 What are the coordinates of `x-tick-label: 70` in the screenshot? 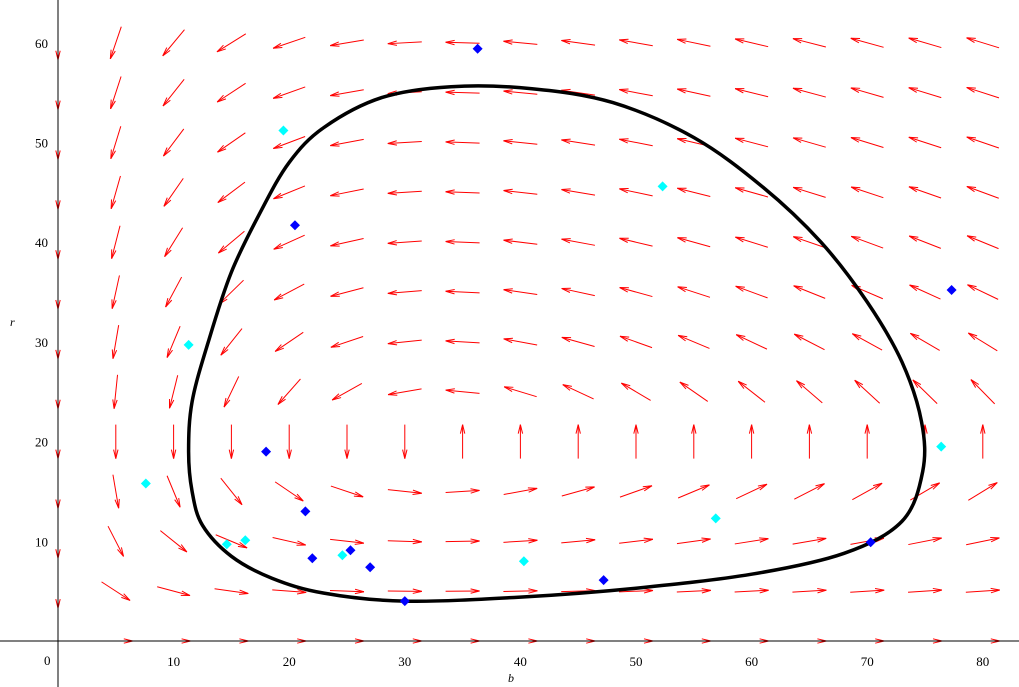 It's located at (867, 661).